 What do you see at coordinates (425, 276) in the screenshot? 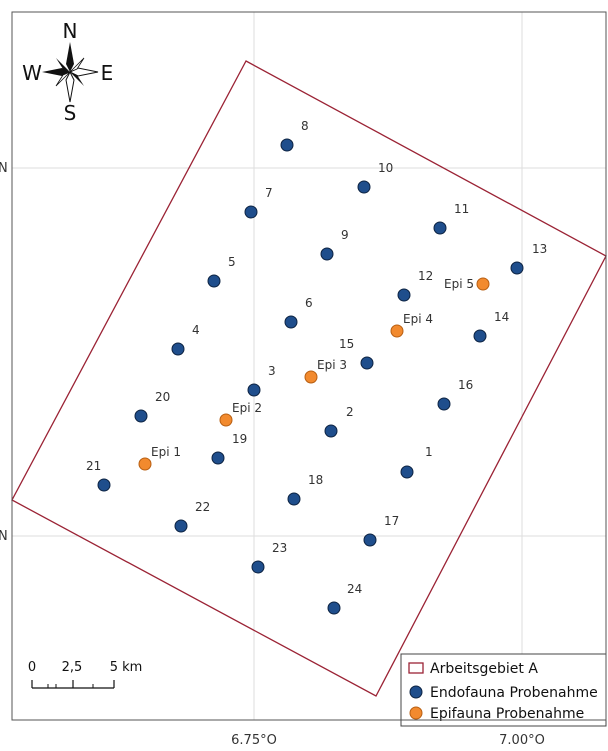
I see `endofauna-station-12-label: 12` at bounding box center [425, 276].